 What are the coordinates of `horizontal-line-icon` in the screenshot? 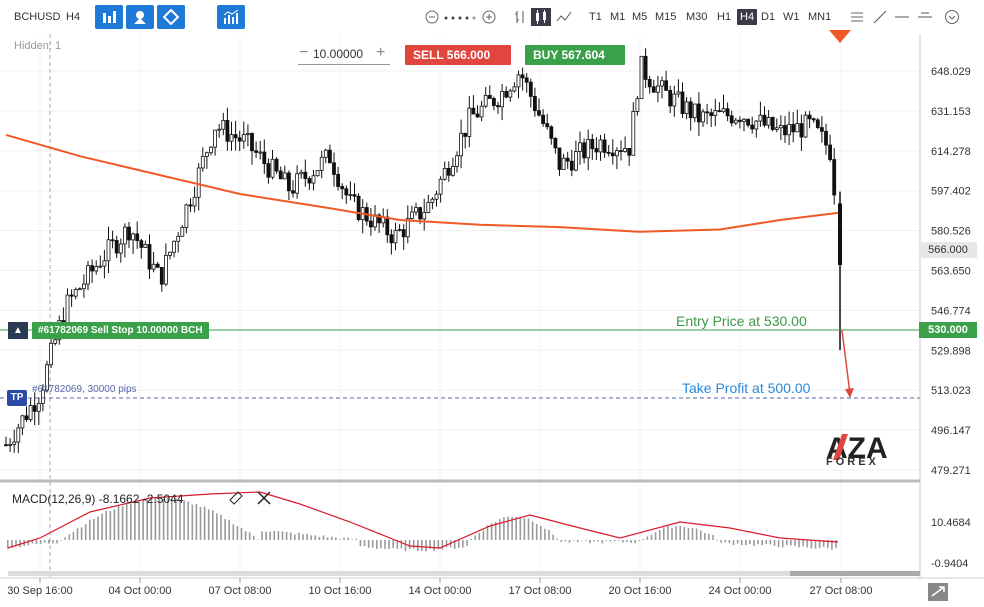 It's located at (925, 17).